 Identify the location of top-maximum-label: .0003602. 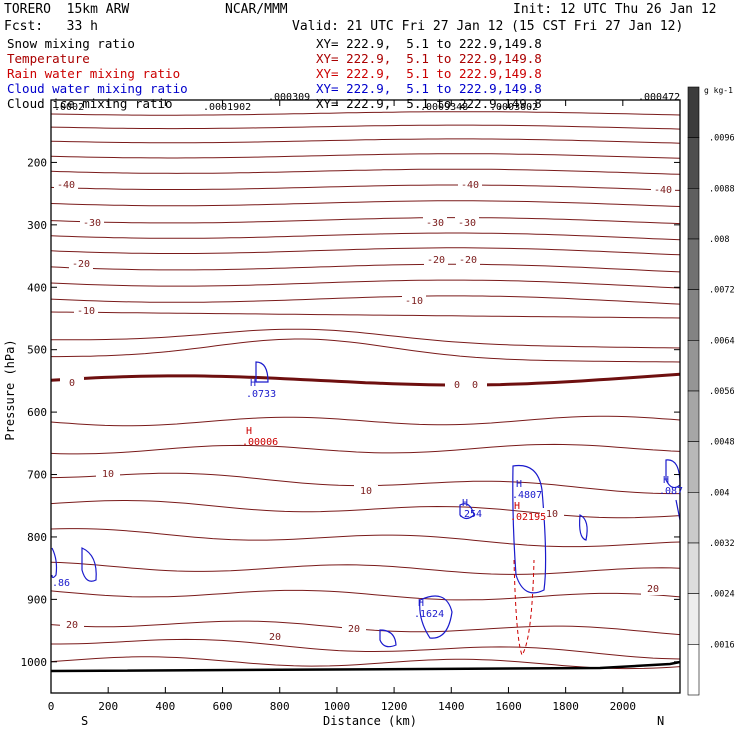
(514, 107).